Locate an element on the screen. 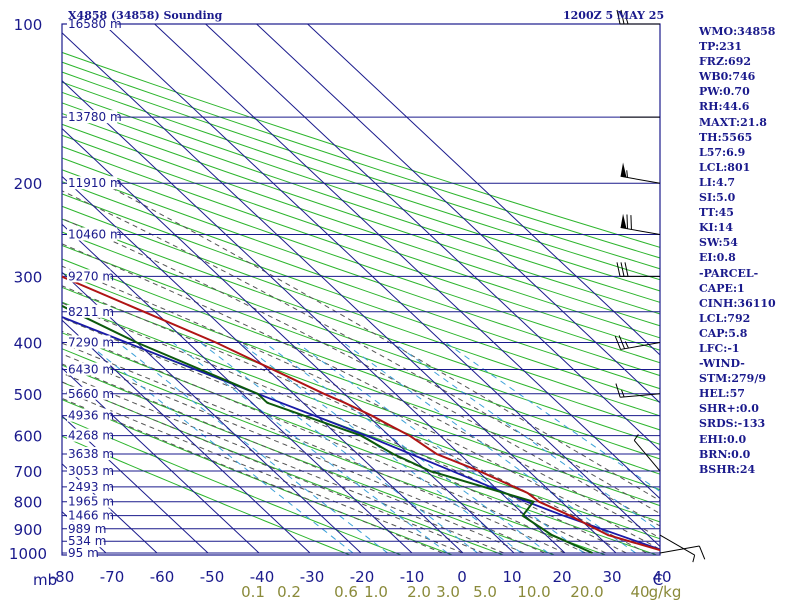 The width and height of the screenshot is (800, 600). height-label: 1965 m is located at coordinates (91, 502).